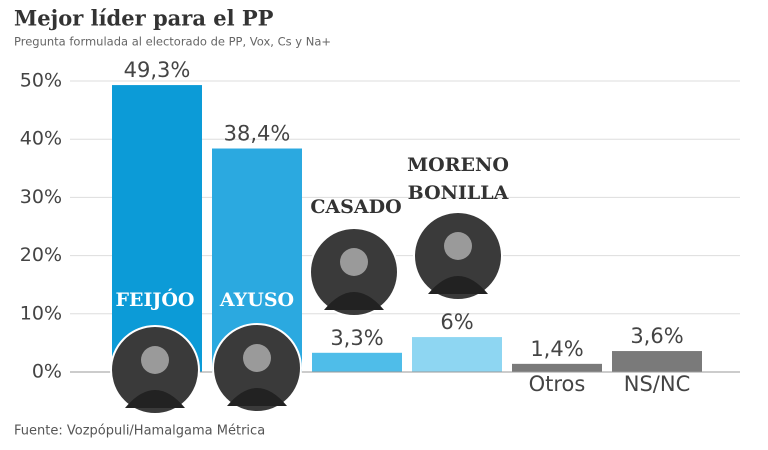 This screenshot has height=450, width=768. I want to click on category-label: Otros, so click(557, 384).